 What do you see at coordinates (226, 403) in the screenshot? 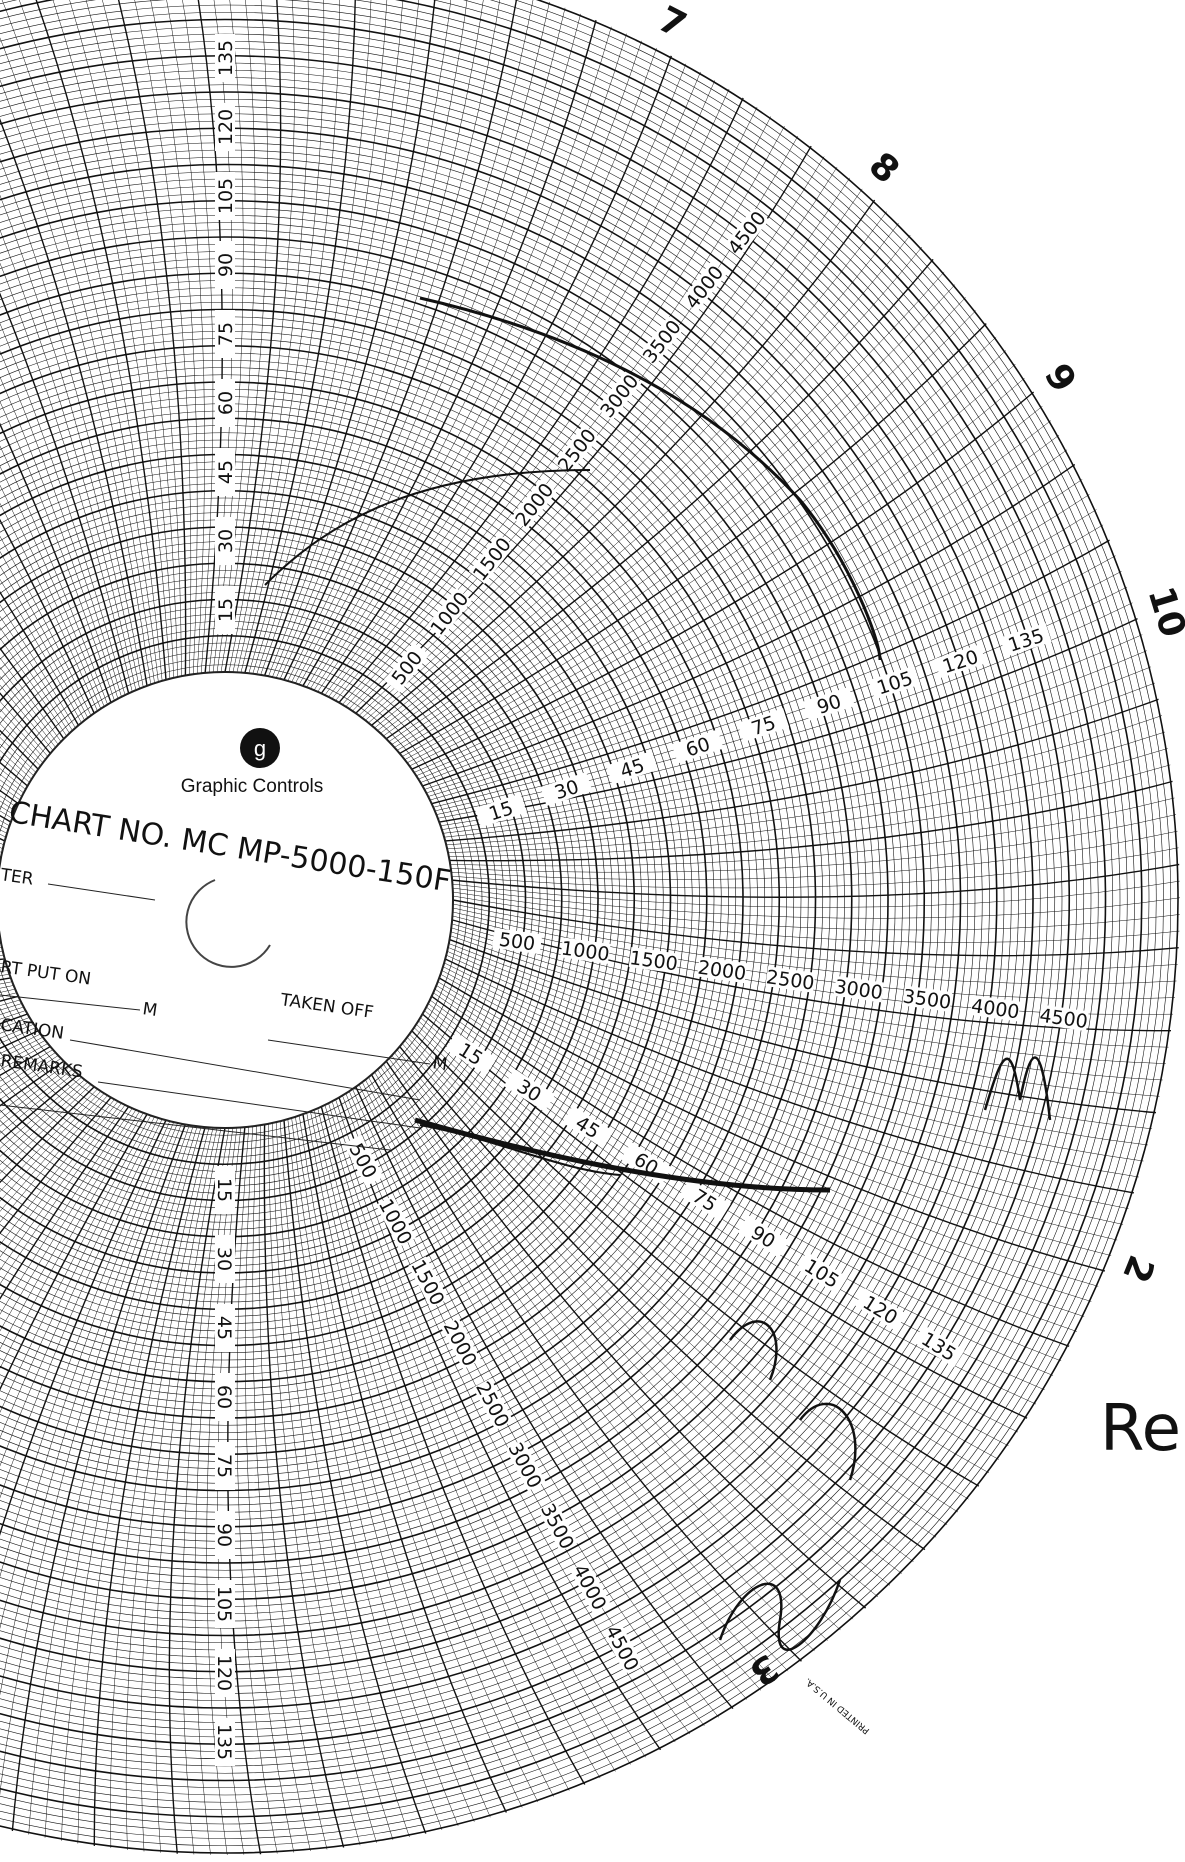
I see `scale-label: 60` at bounding box center [226, 403].